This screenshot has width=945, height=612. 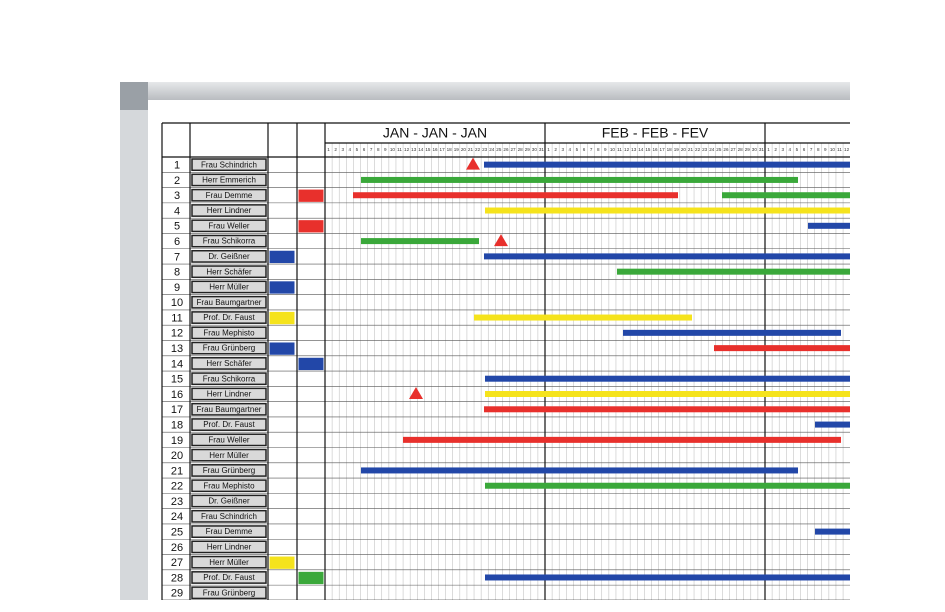 I want to click on day-label: 20, so click(x=464, y=149).